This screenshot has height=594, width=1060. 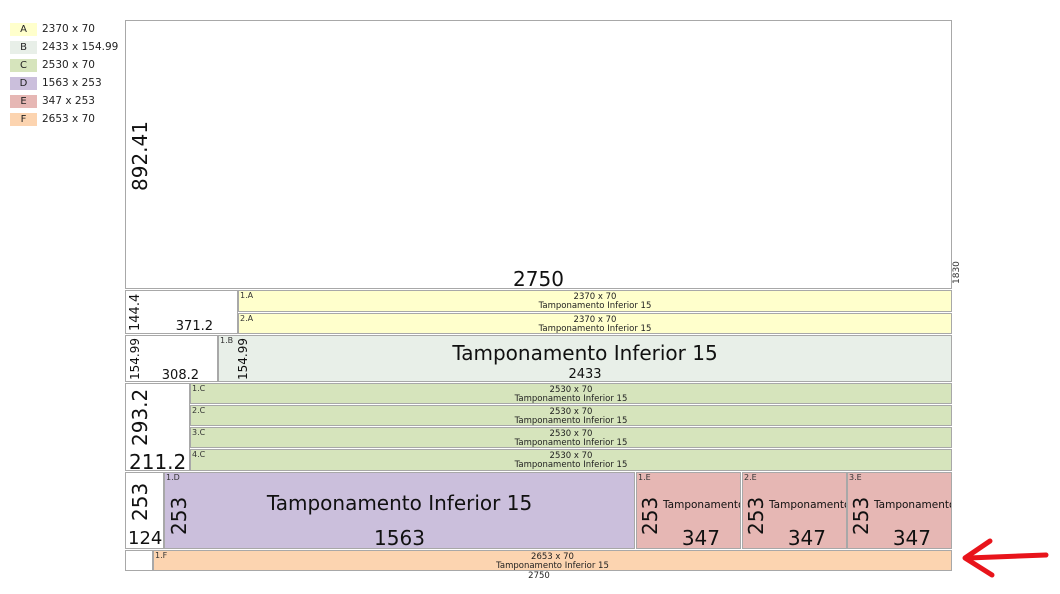 What do you see at coordinates (139, 560) in the screenshot?
I see `waste-row-f` at bounding box center [139, 560].